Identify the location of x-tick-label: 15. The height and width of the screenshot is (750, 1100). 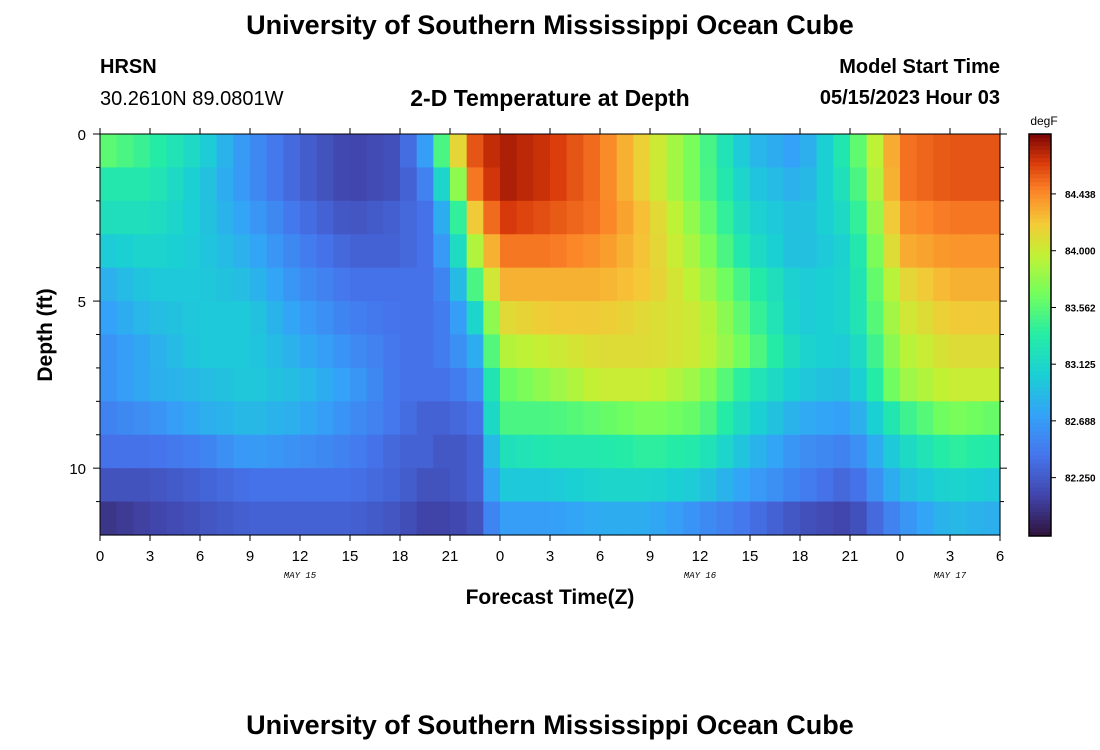
(350, 556).